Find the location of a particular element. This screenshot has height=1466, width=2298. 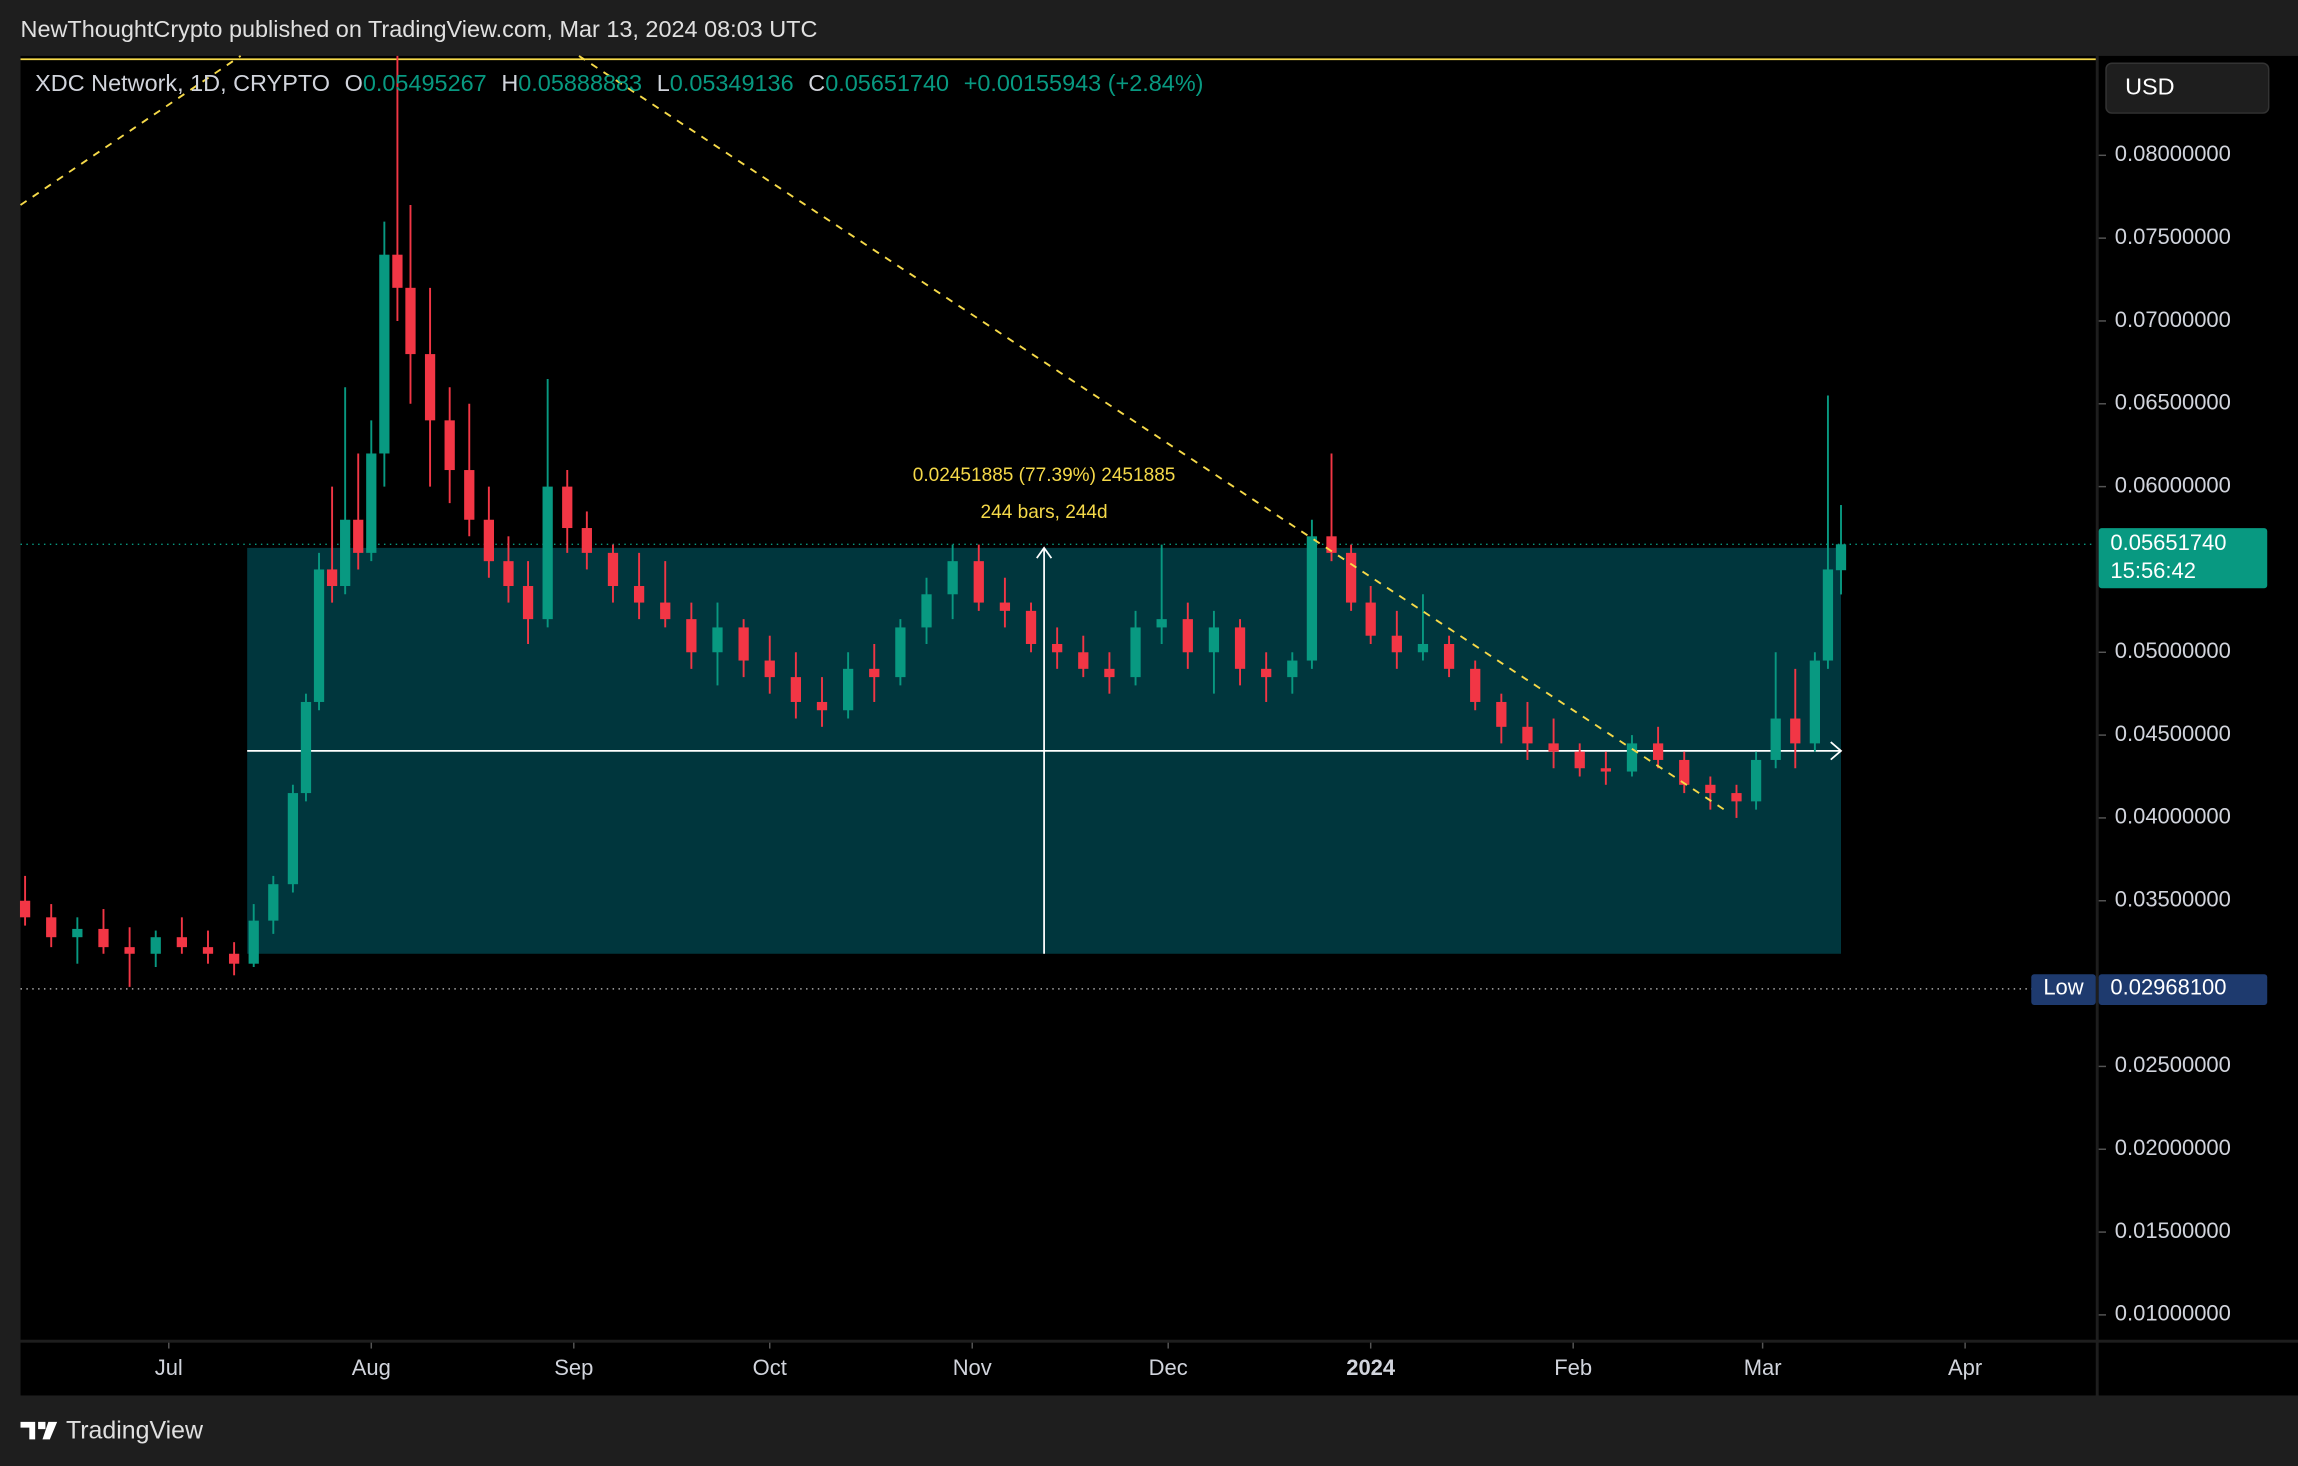

legend-item: 0.05888883 is located at coordinates (580, 83).